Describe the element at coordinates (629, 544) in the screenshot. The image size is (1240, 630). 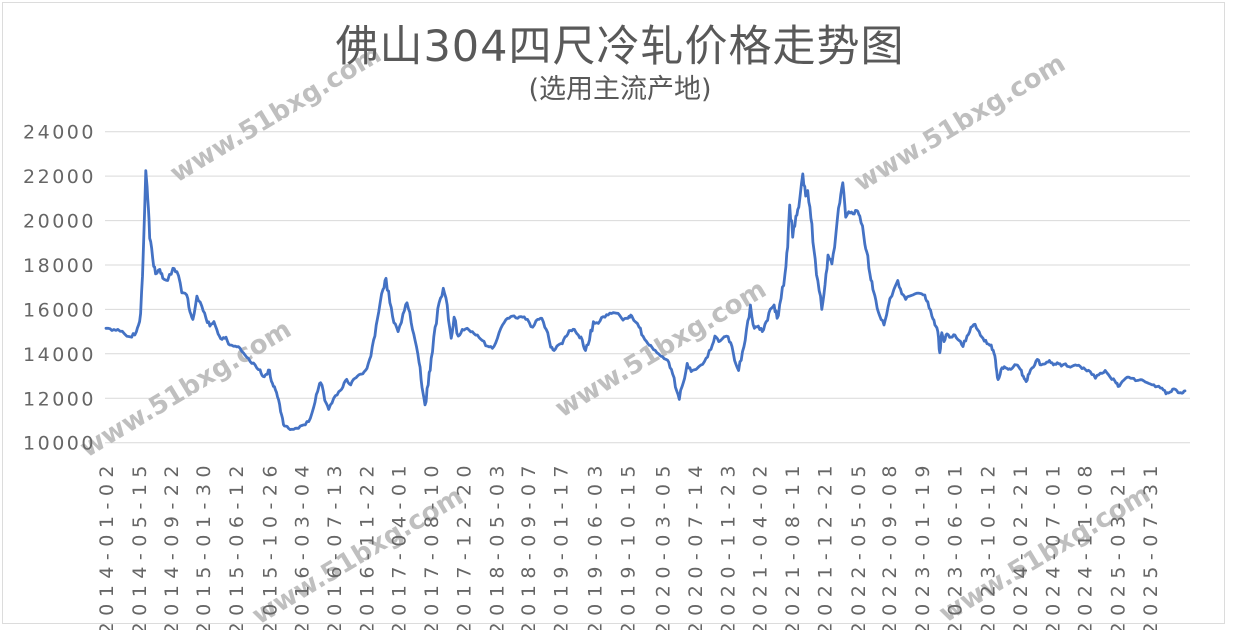
I see `x-axis-tick-label: 2019-10-15` at that location.